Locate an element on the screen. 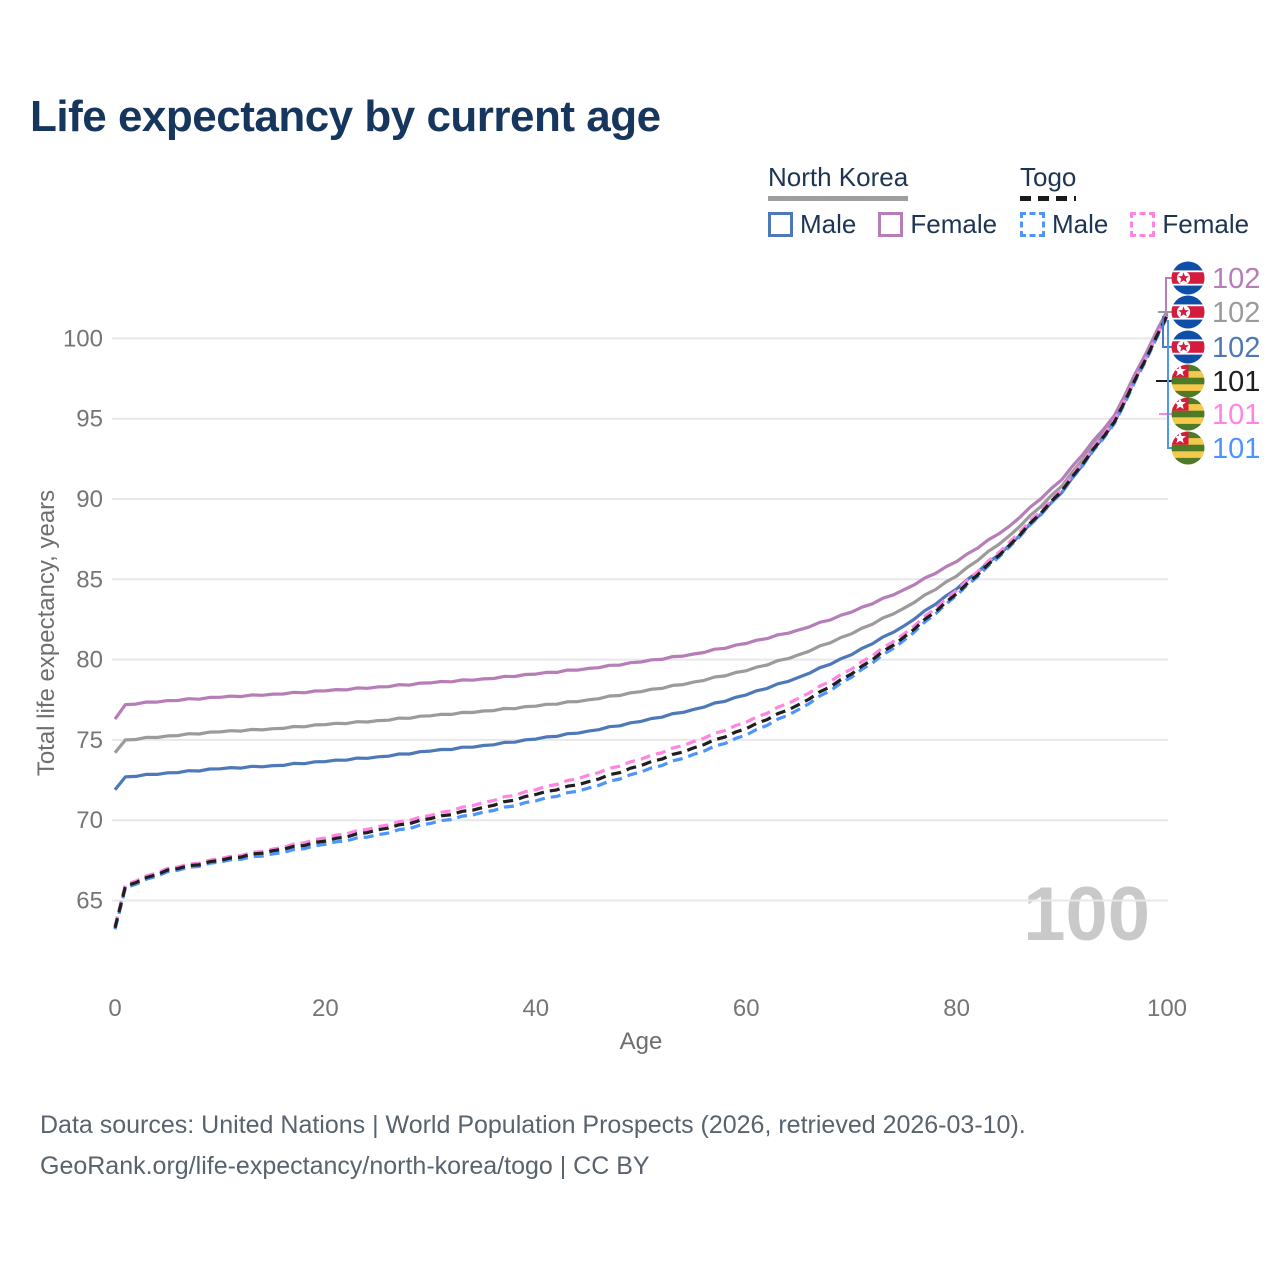 This screenshot has width=1280, height=1280. togo-female-swatch is located at coordinates (1143, 224).